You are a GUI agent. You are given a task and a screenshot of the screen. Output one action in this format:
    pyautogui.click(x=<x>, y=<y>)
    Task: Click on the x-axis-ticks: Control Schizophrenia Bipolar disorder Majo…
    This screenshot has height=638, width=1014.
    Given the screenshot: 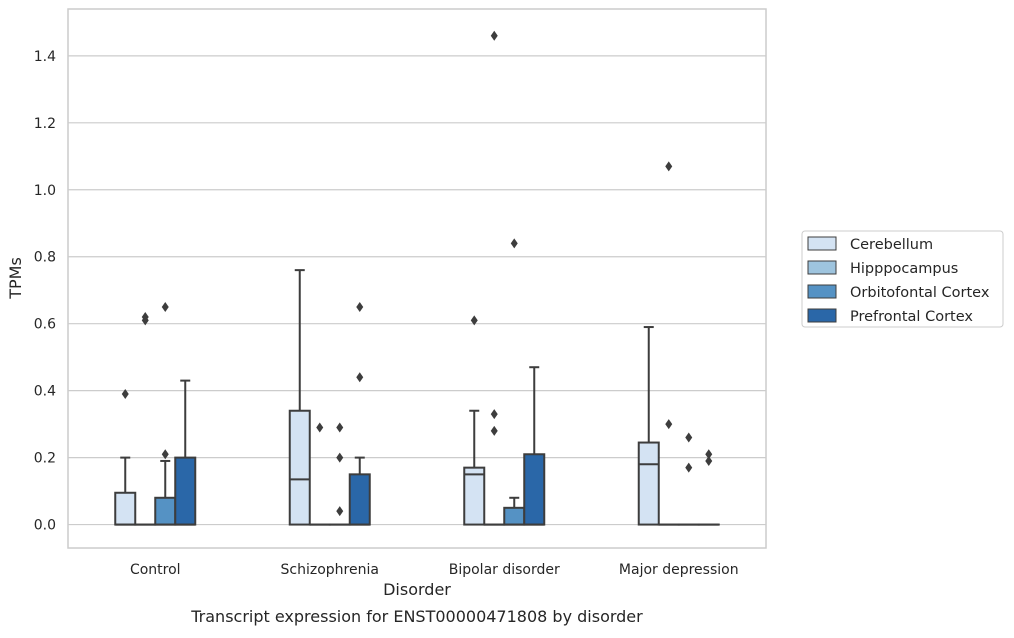 What is the action you would take?
    pyautogui.click(x=434, y=570)
    